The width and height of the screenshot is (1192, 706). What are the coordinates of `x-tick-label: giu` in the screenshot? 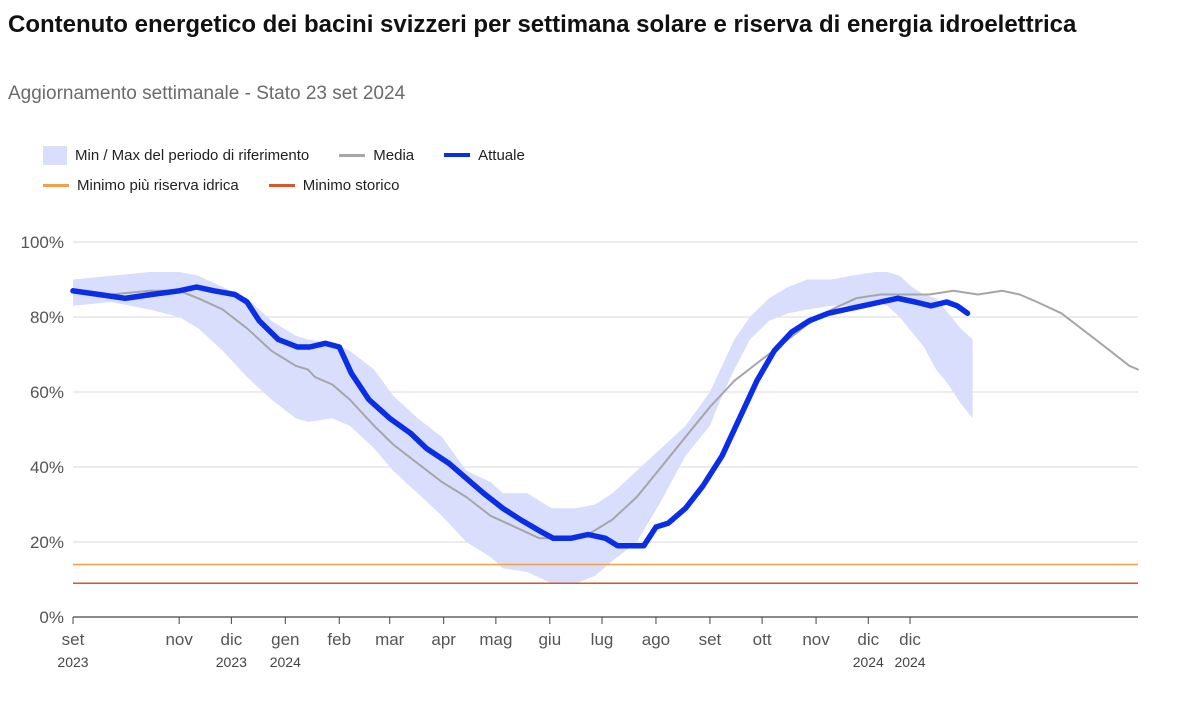 It's located at (549, 639).